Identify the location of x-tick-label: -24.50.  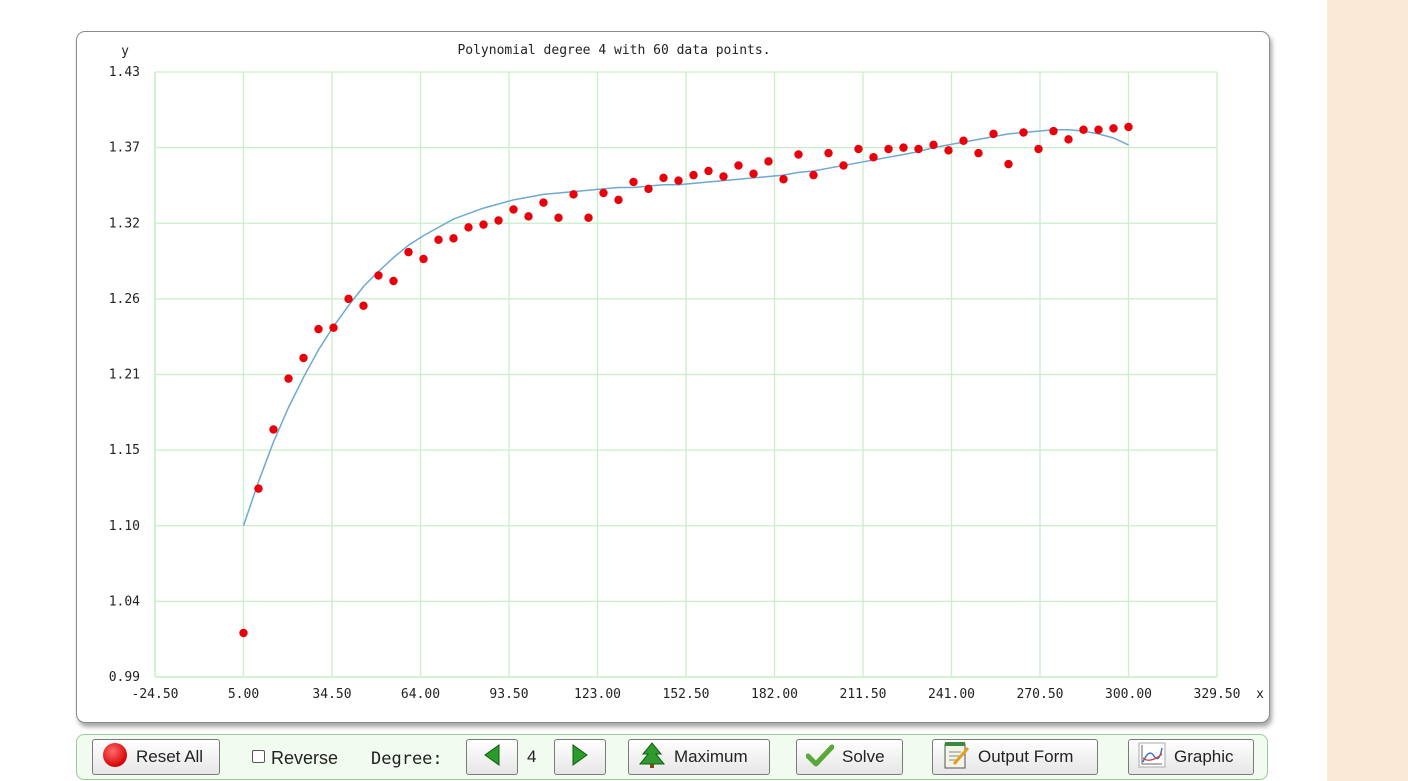
(155, 694).